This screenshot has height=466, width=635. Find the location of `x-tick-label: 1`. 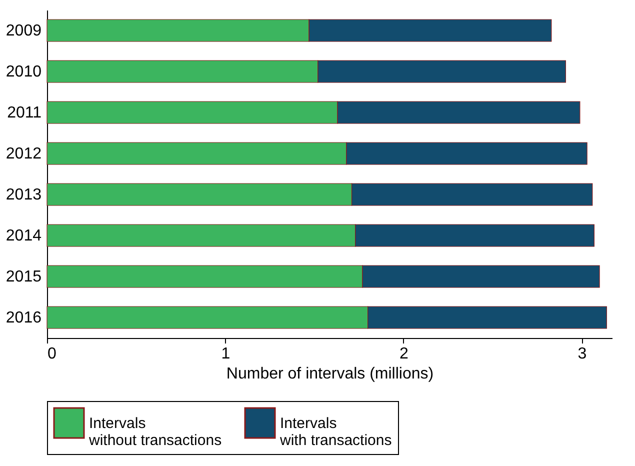

x-tick-label: 1 is located at coordinates (225, 354).